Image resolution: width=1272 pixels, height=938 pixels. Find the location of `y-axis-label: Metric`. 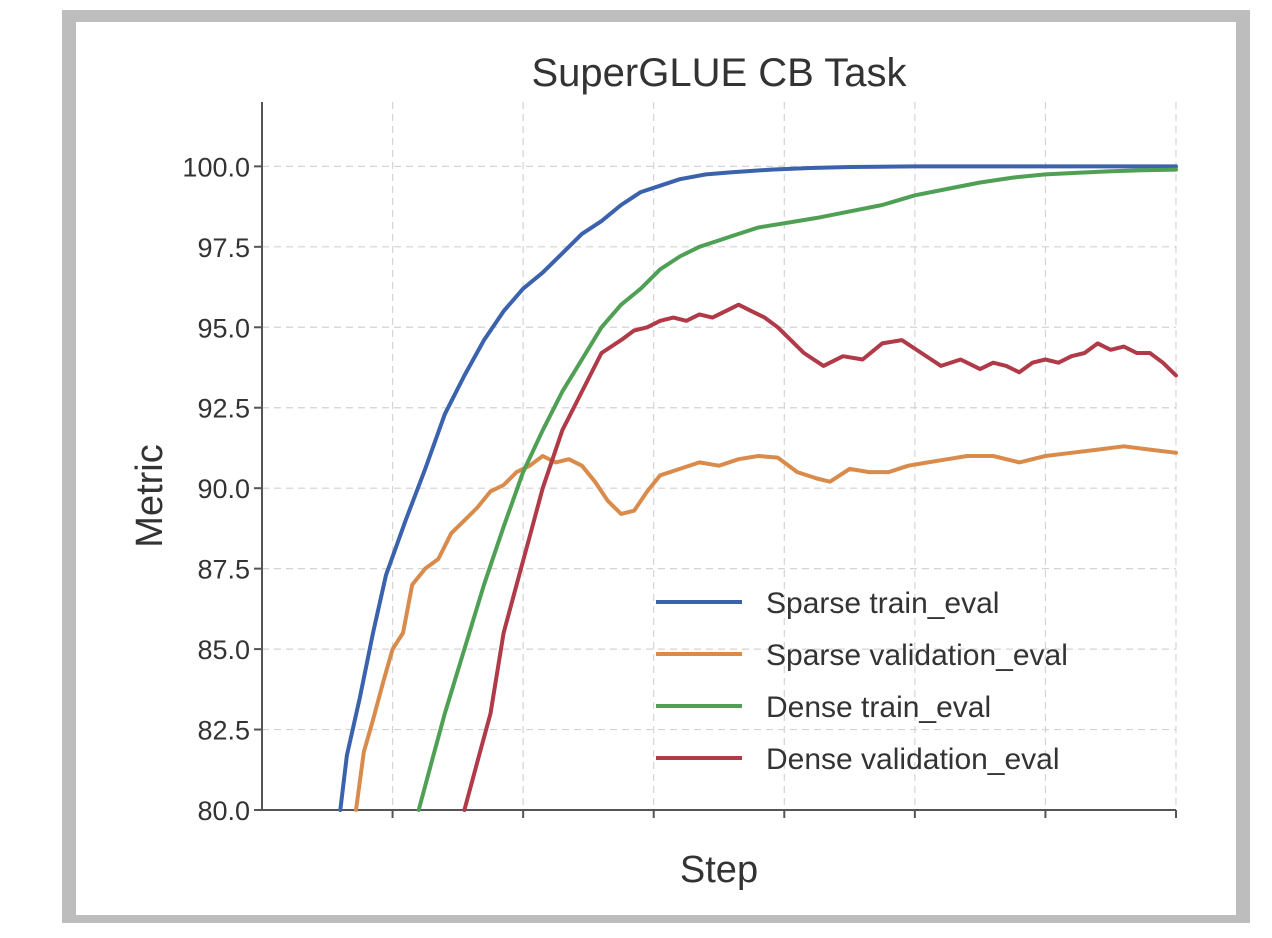

y-axis-label: Metric is located at coordinates (150, 495).